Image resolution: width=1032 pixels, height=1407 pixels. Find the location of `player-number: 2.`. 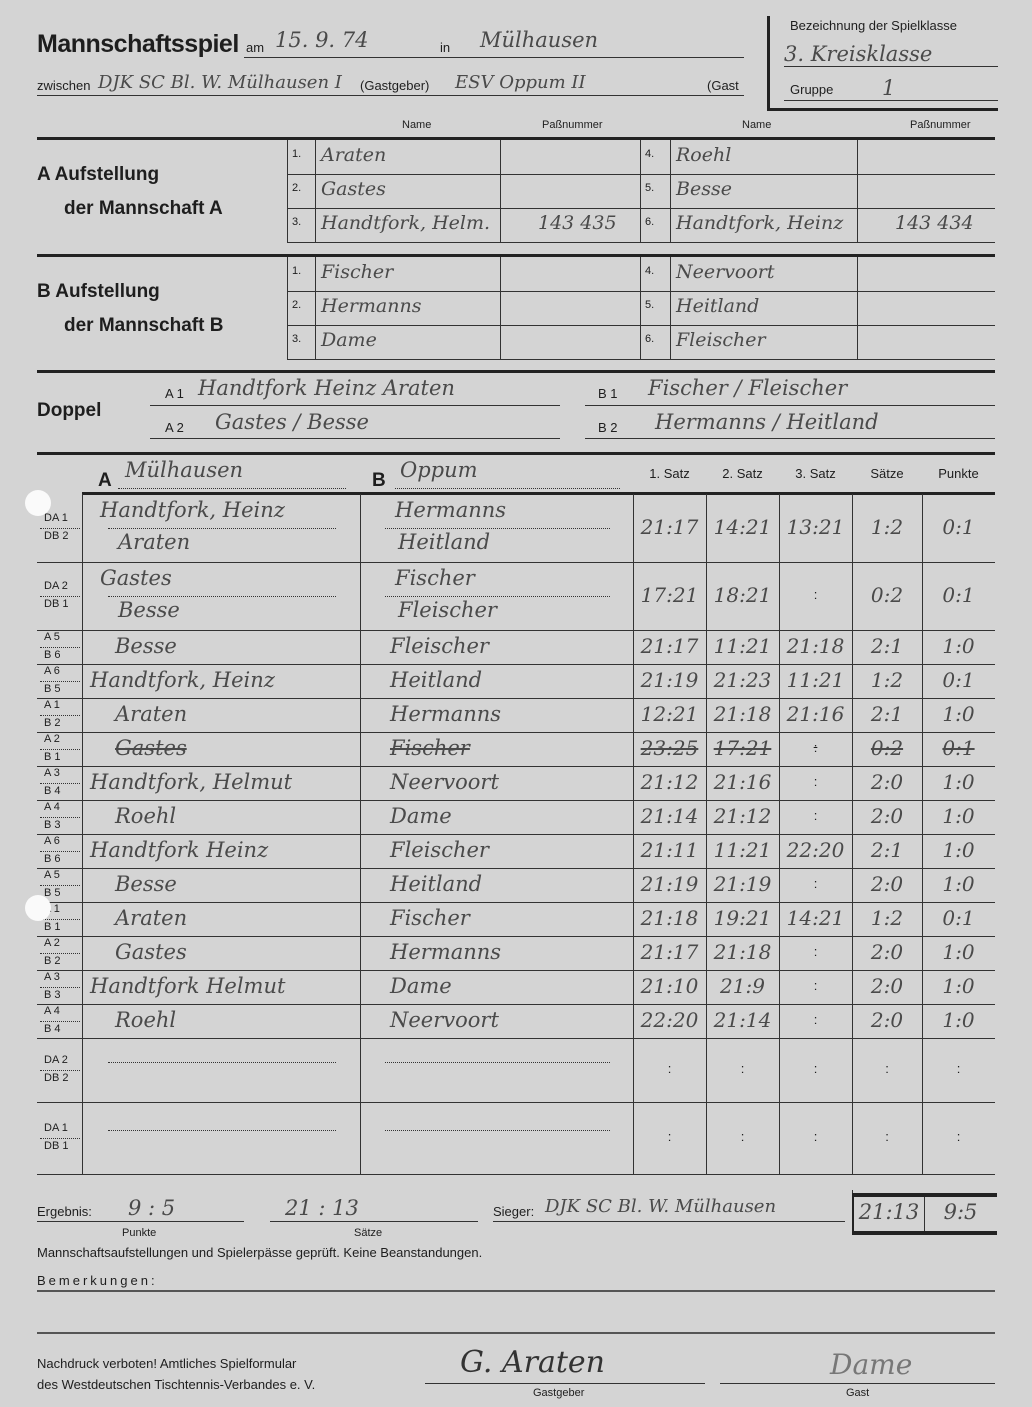

player-number: 2. is located at coordinates (297, 188).